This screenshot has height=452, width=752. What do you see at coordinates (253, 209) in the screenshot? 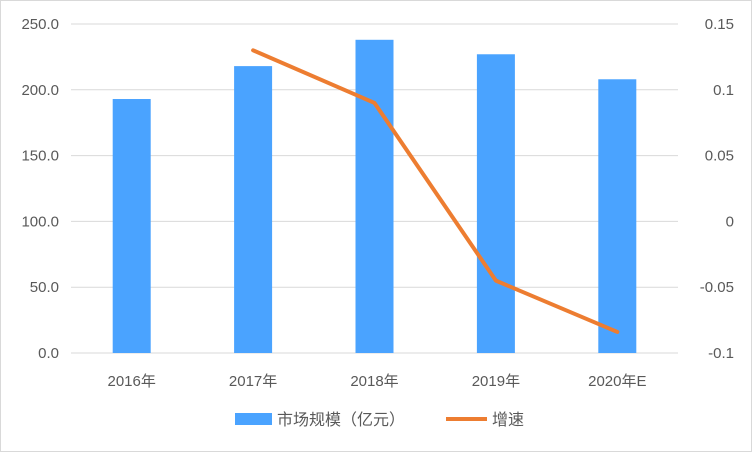
I see `bar-2017年` at bounding box center [253, 209].